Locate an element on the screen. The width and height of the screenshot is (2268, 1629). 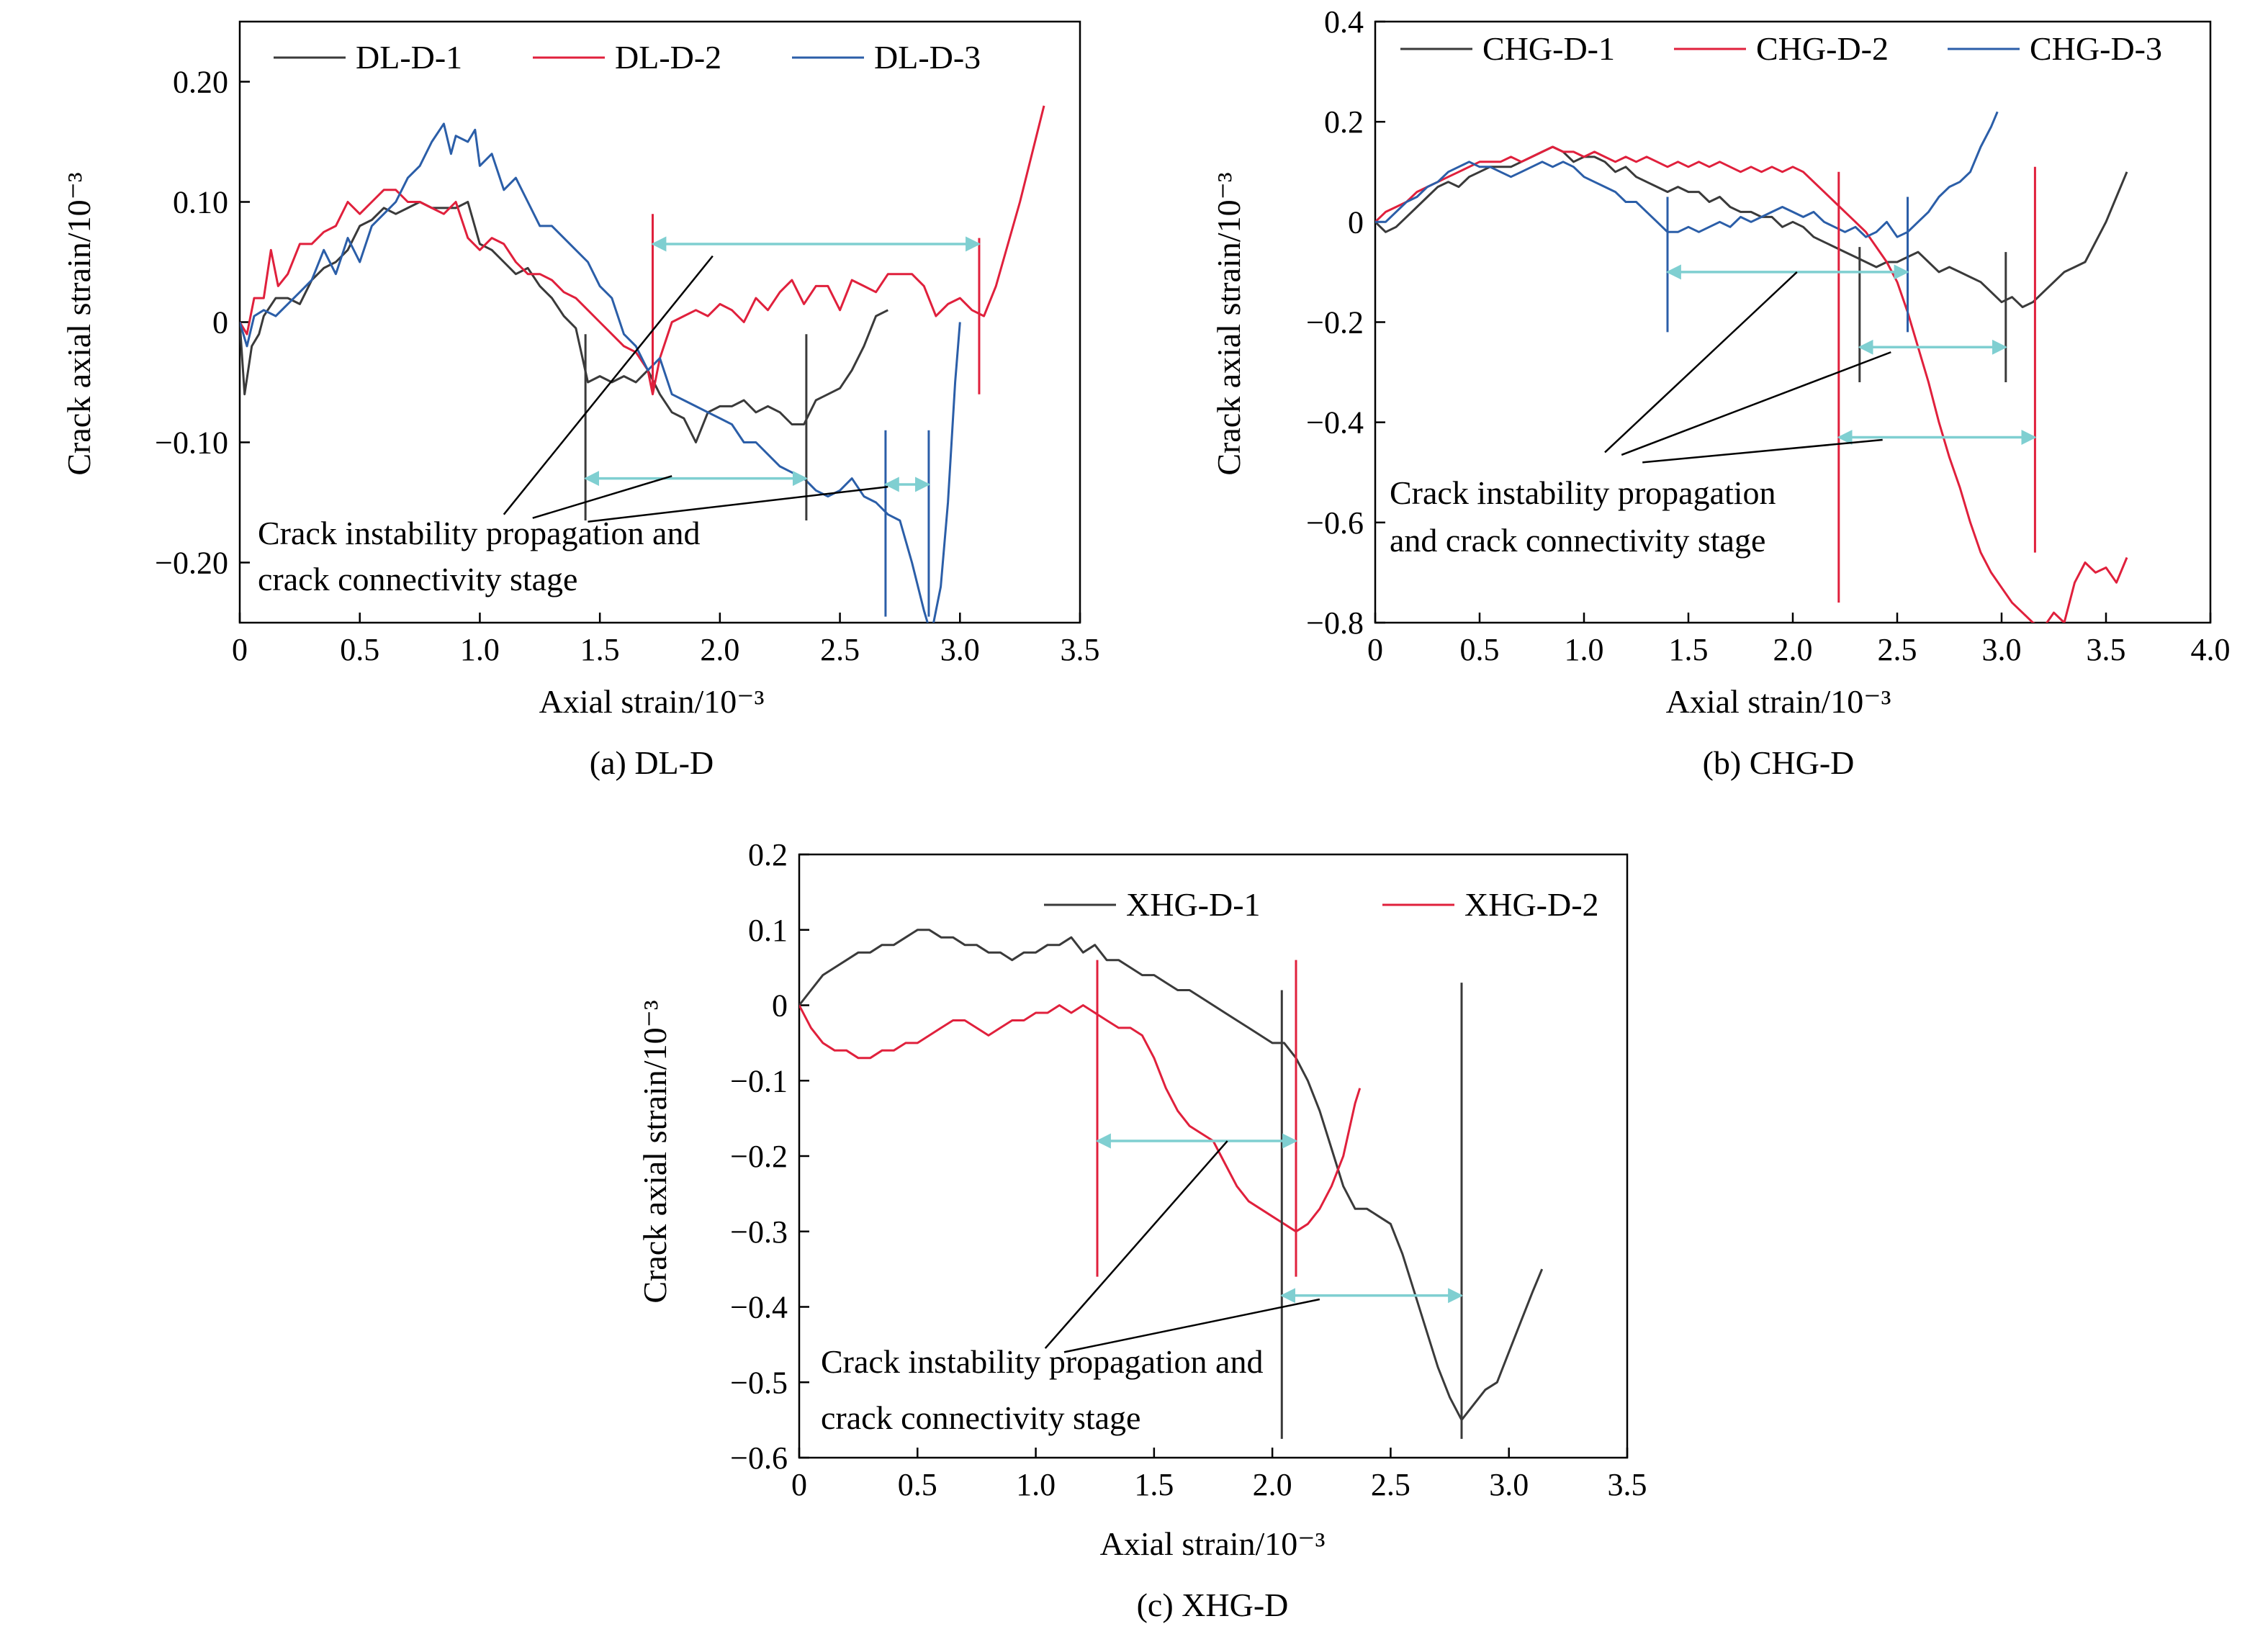
y-tick-label: −0.3 is located at coordinates (759, 1232).